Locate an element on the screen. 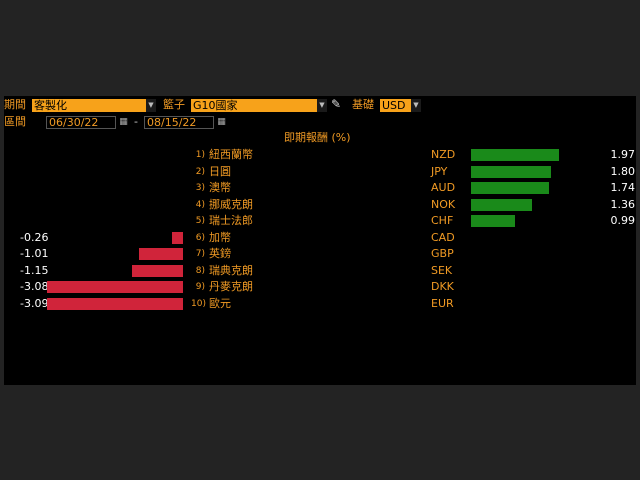 The image size is (640, 480). row-rank: 8) is located at coordinates (200, 271).